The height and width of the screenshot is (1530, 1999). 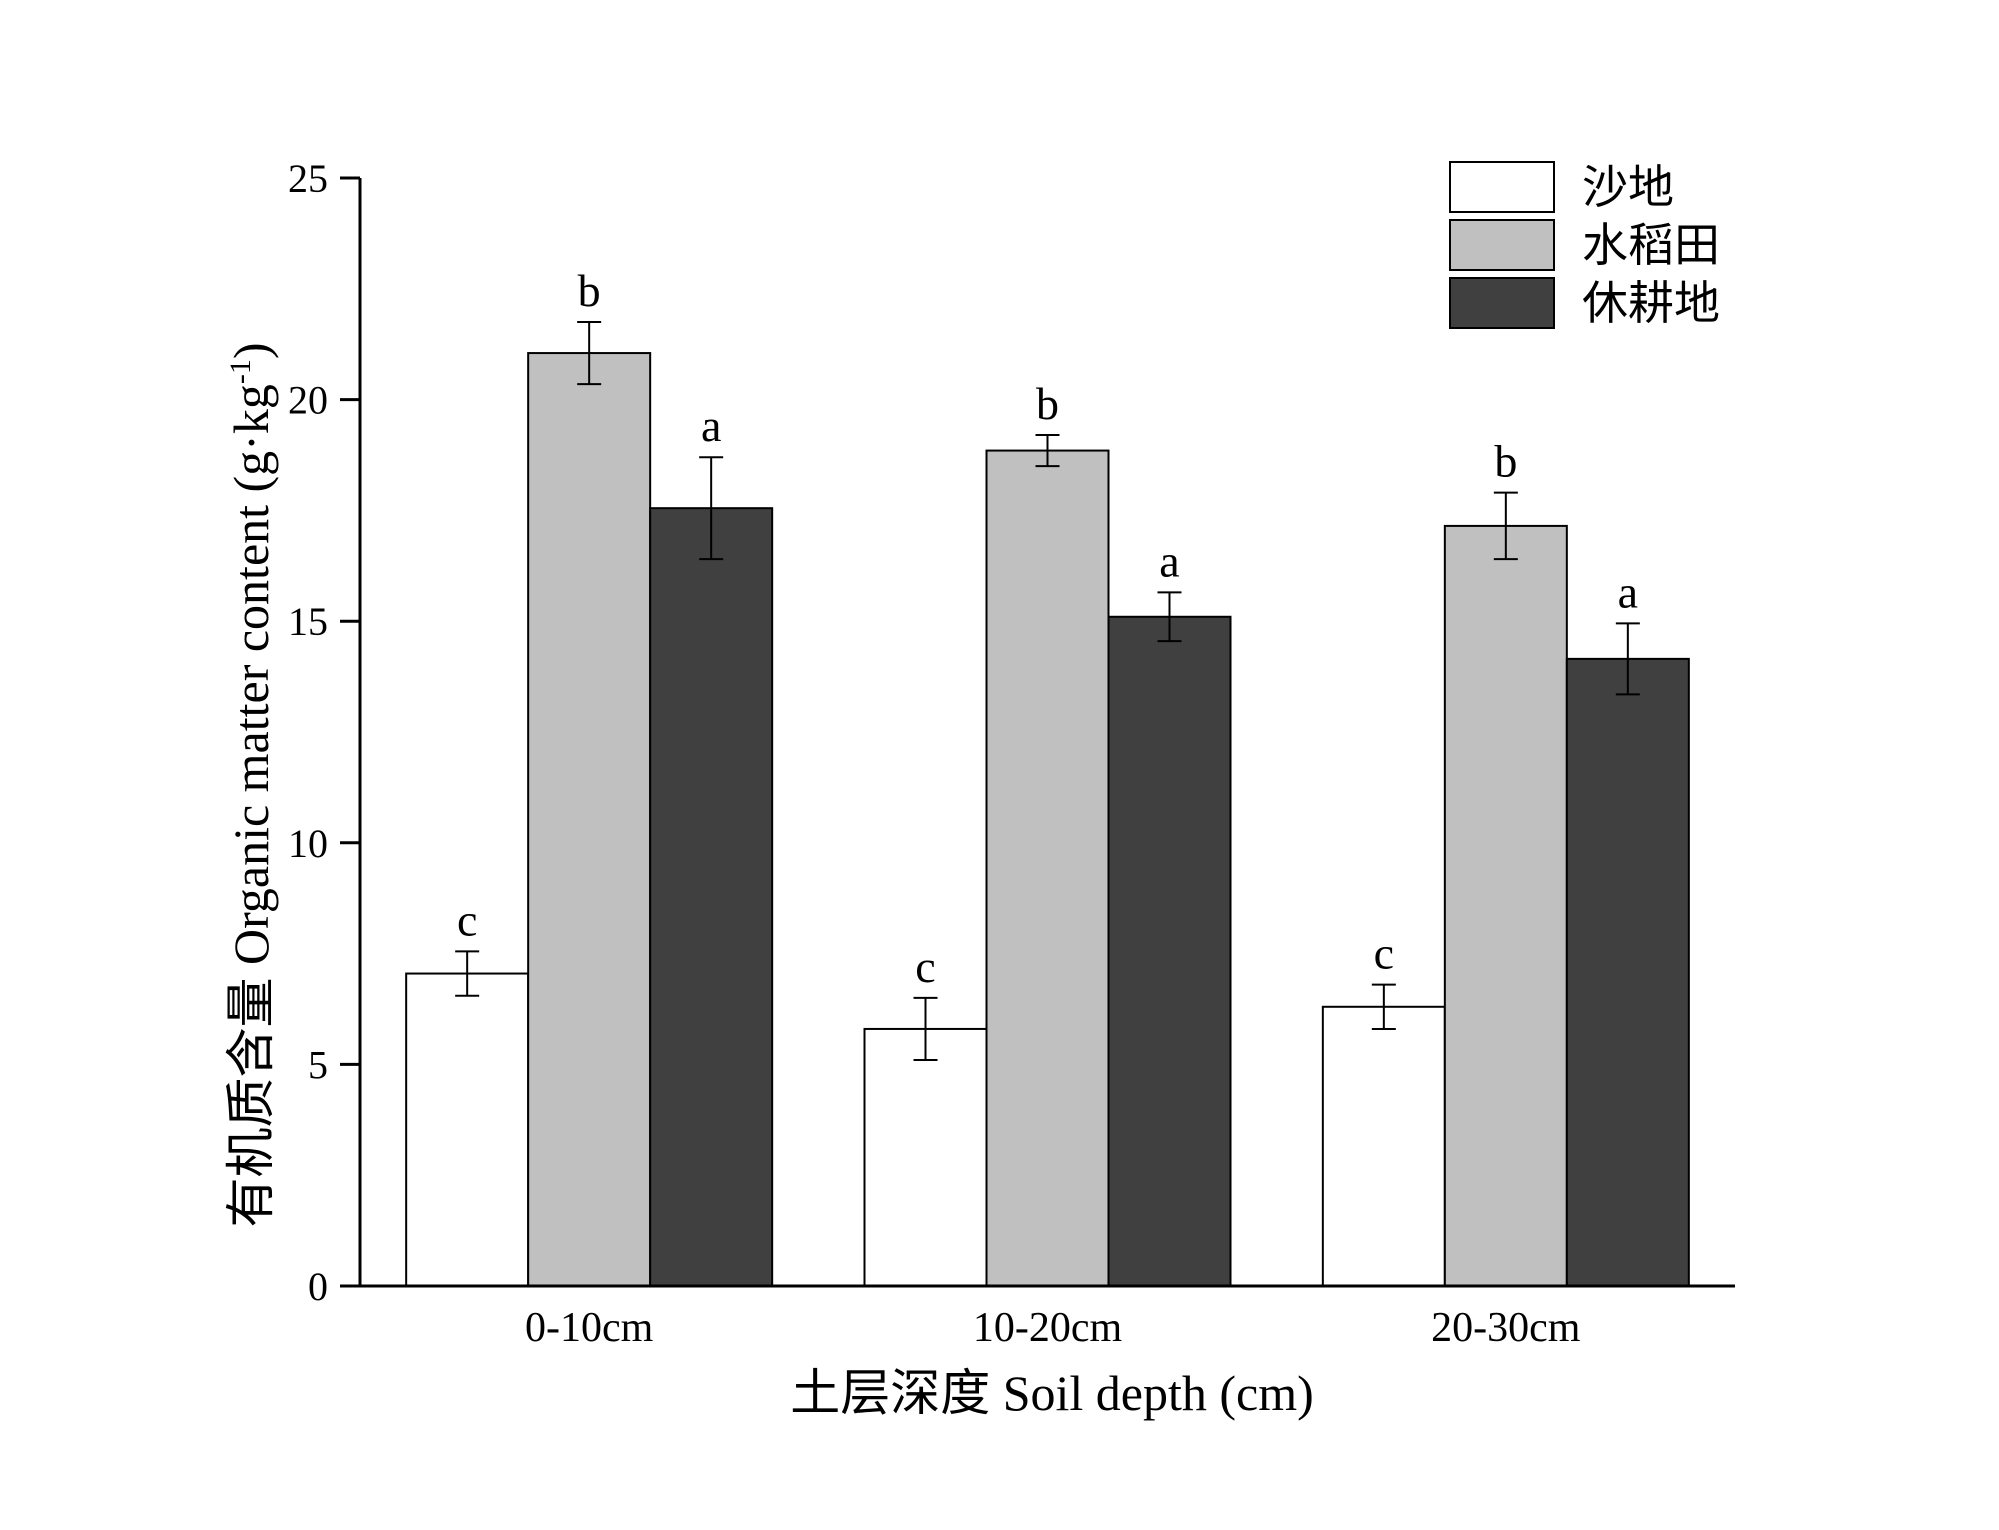 What do you see at coordinates (589, 1328) in the screenshot?
I see `x-tick-label: 0-10cm` at bounding box center [589, 1328].